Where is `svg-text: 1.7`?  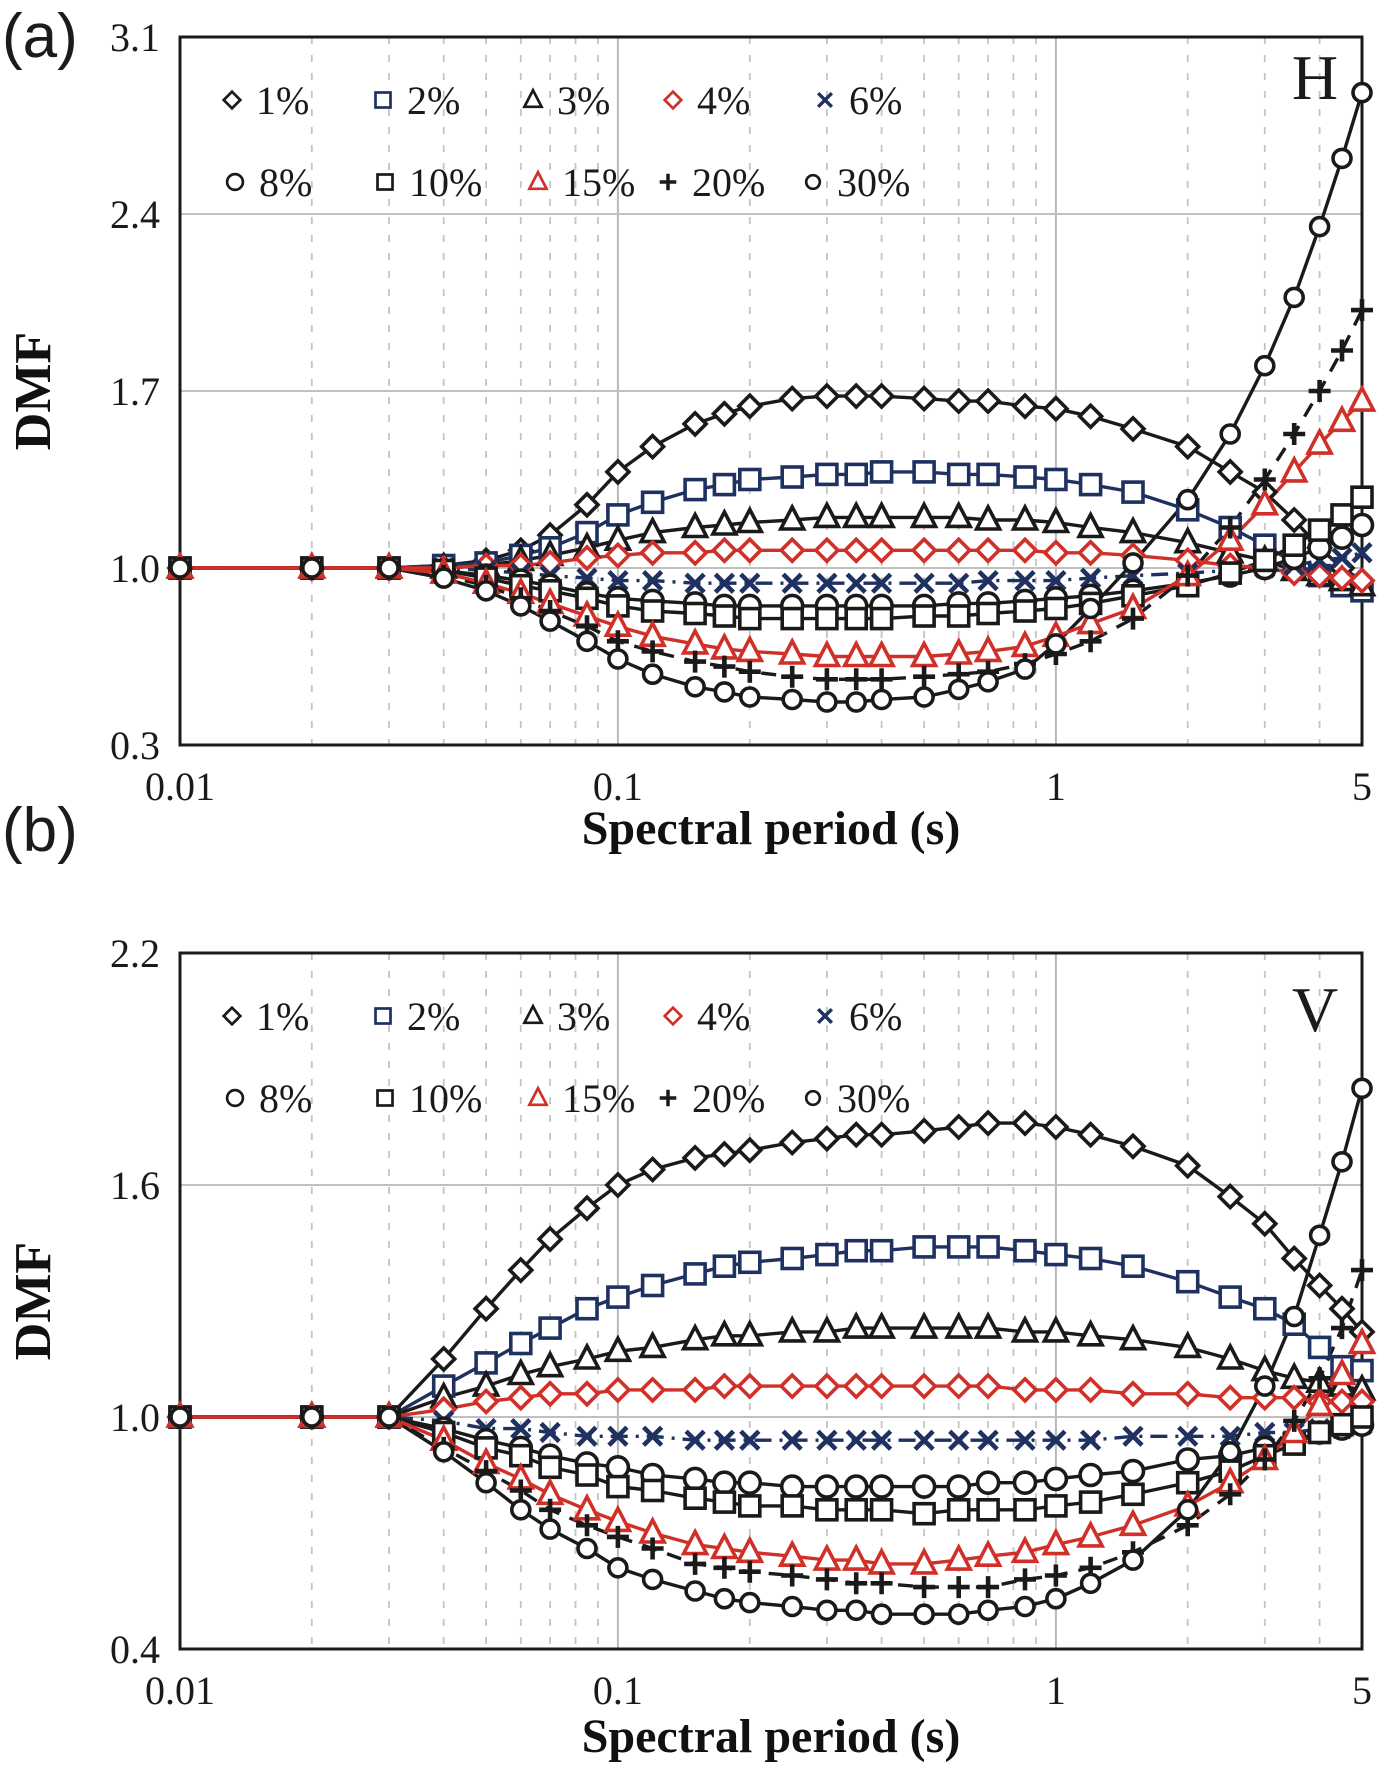
svg-text: 1.7 is located at coordinates (135, 391).